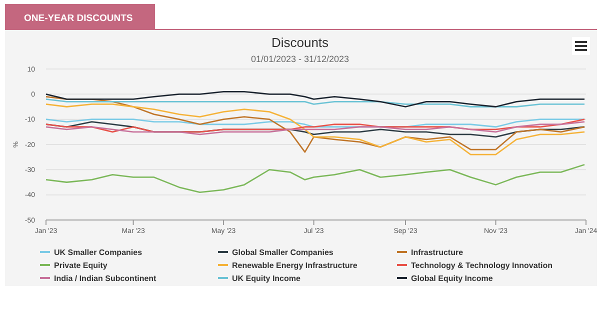 This screenshot has height=328, width=600. Describe the element at coordinates (105, 278) in the screenshot. I see `legend-label: India / Indian Subcontinent` at that location.